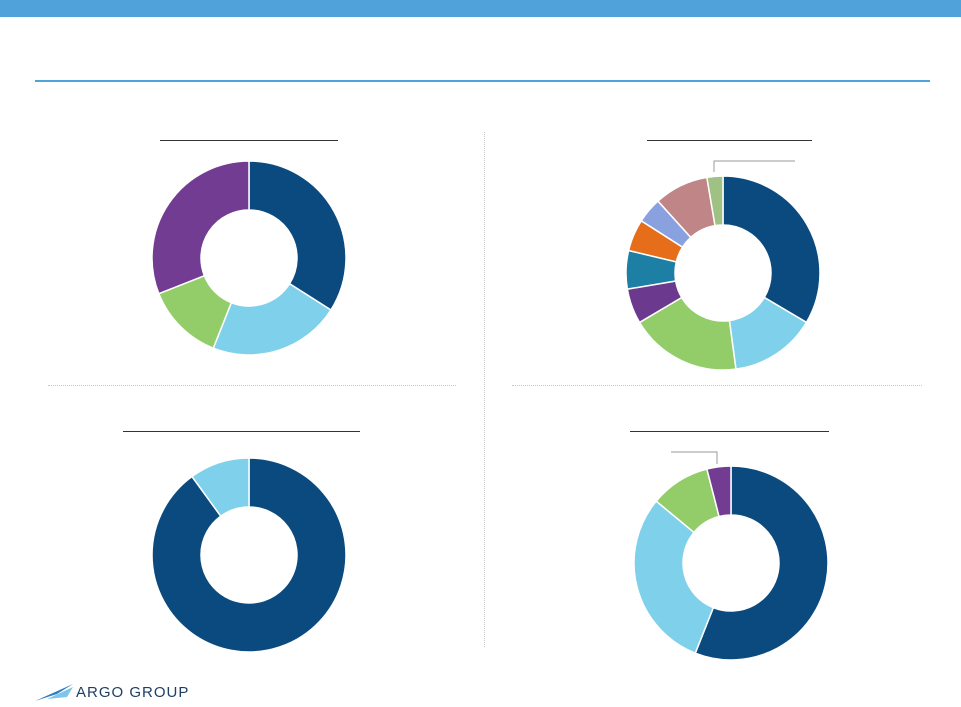 The image size is (961, 707). I want to click on horizontal-divider-left, so click(252, 385).